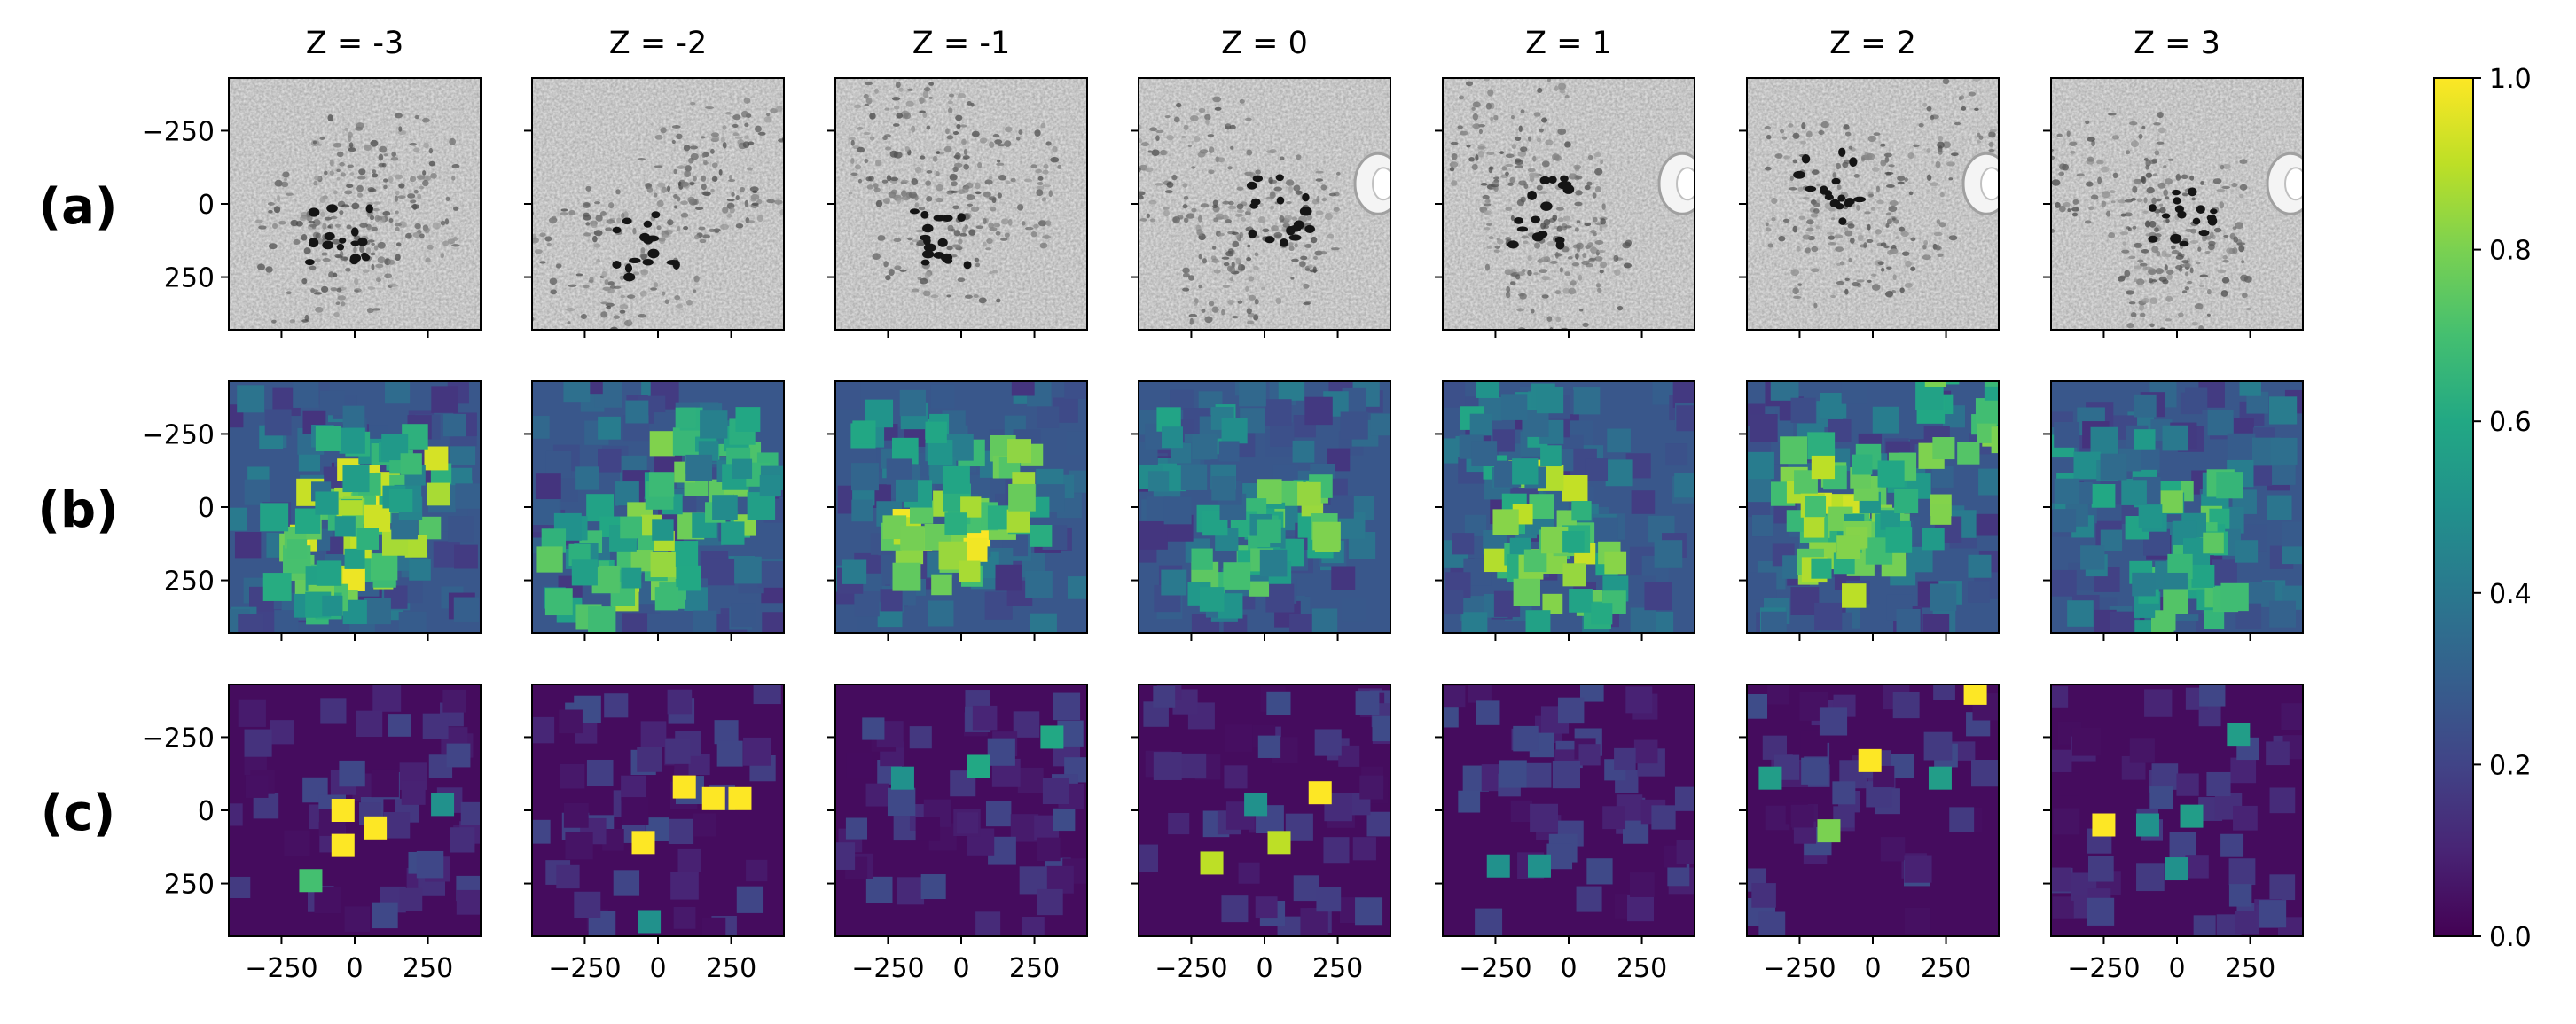 Image resolution: width=2576 pixels, height=1024 pixels. Describe the element at coordinates (2103, 968) in the screenshot. I see `x-tick-label: −250` at that location.